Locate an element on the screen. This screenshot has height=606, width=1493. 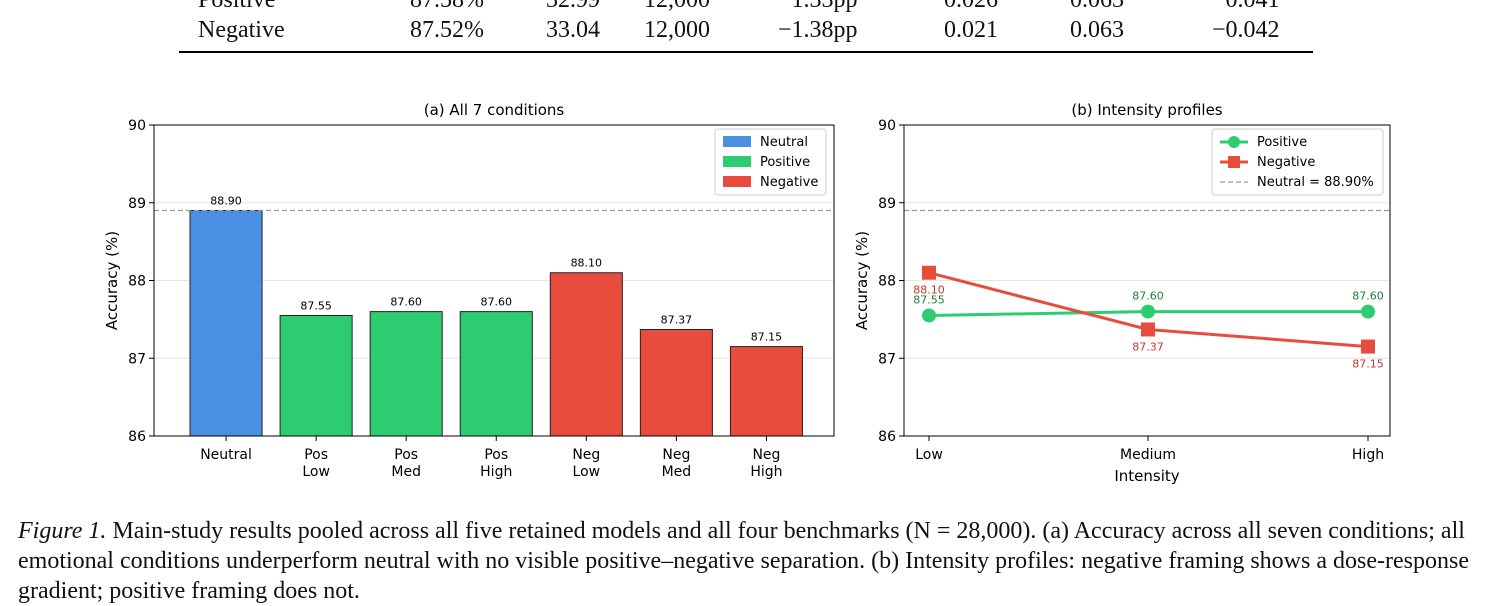
table-row-positive-accuracy: 87.58% is located at coordinates (447, 6).